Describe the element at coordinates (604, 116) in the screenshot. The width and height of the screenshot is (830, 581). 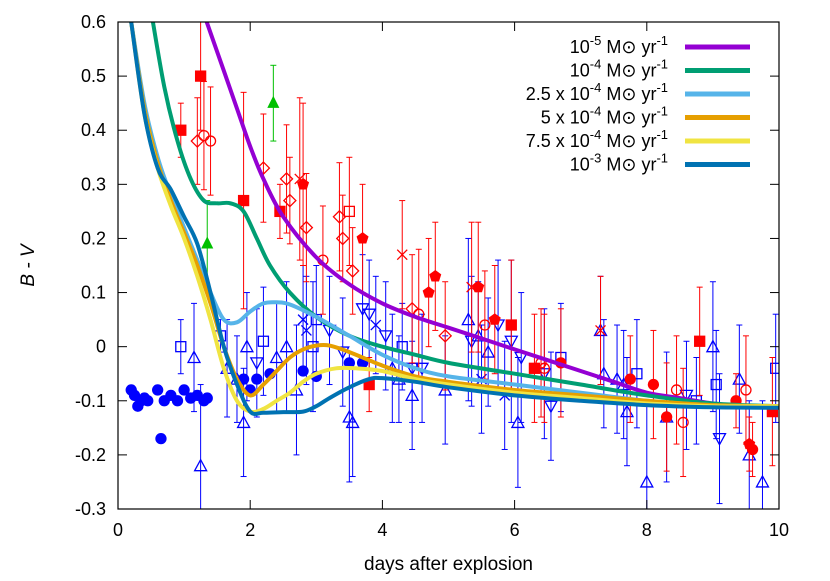
I see `legend-label-3: 5 x 10-4 M⊙ yr-1` at that location.